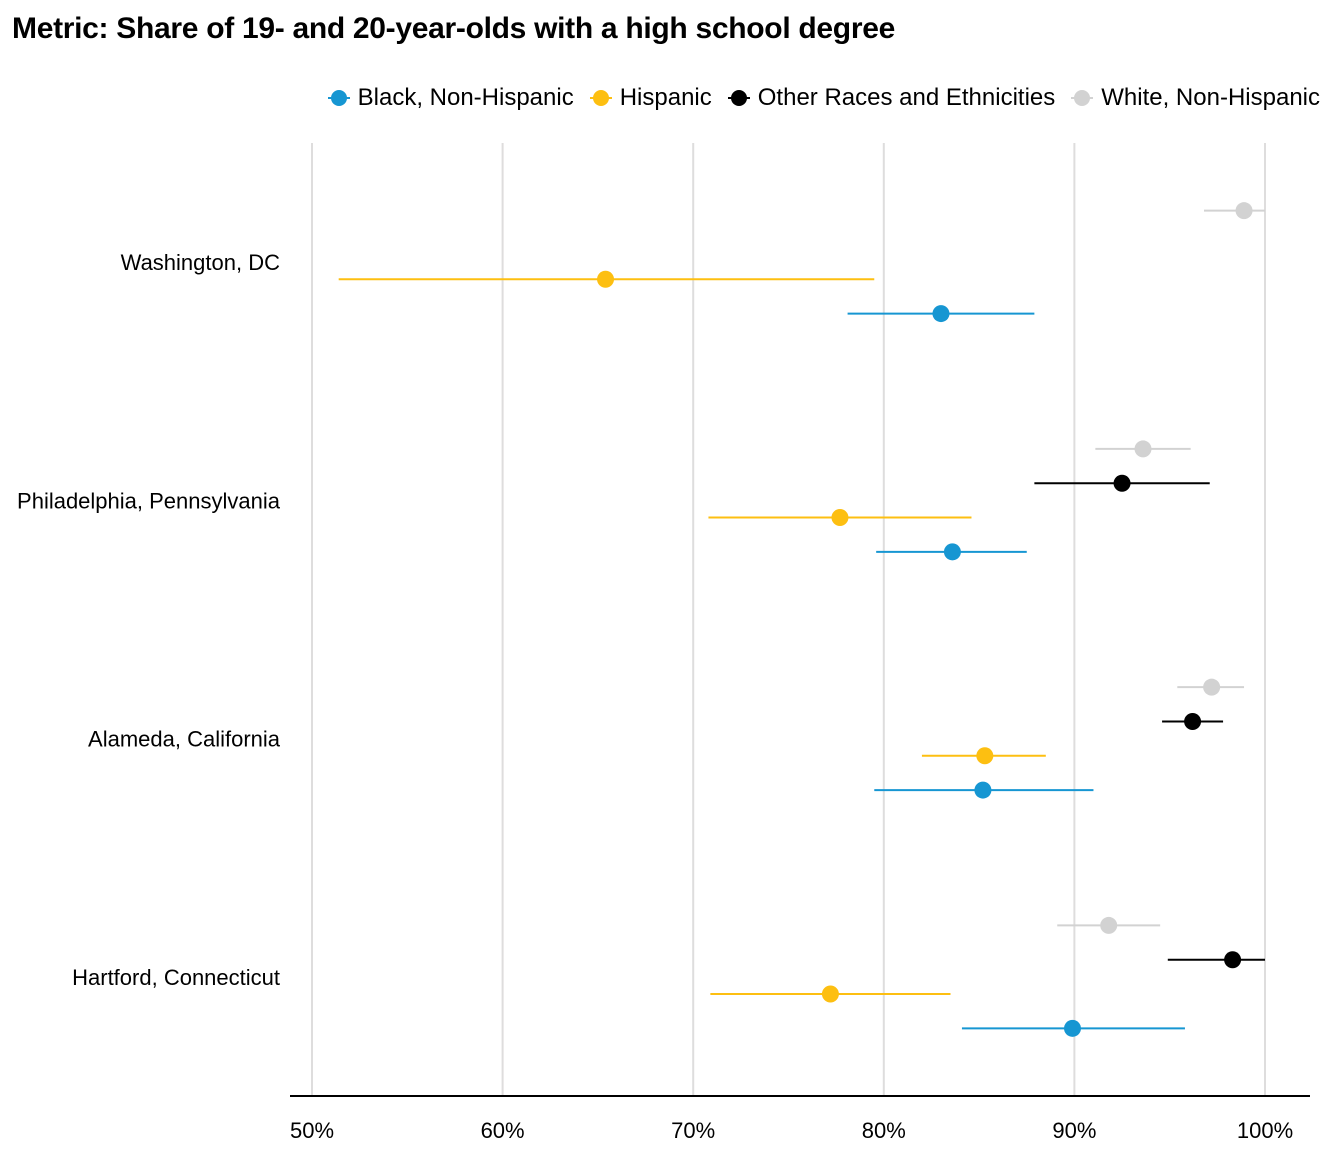 This screenshot has width=1344, height=1152. What do you see at coordinates (184, 739) in the screenshot?
I see `category-label: Alameda, California` at bounding box center [184, 739].